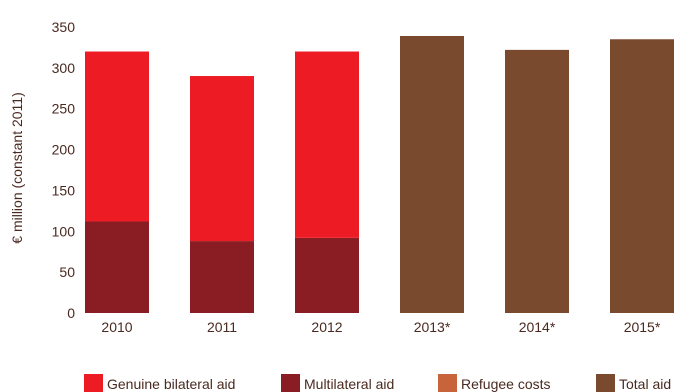  I want to click on legend-item: Multilateral aid, so click(337, 383).